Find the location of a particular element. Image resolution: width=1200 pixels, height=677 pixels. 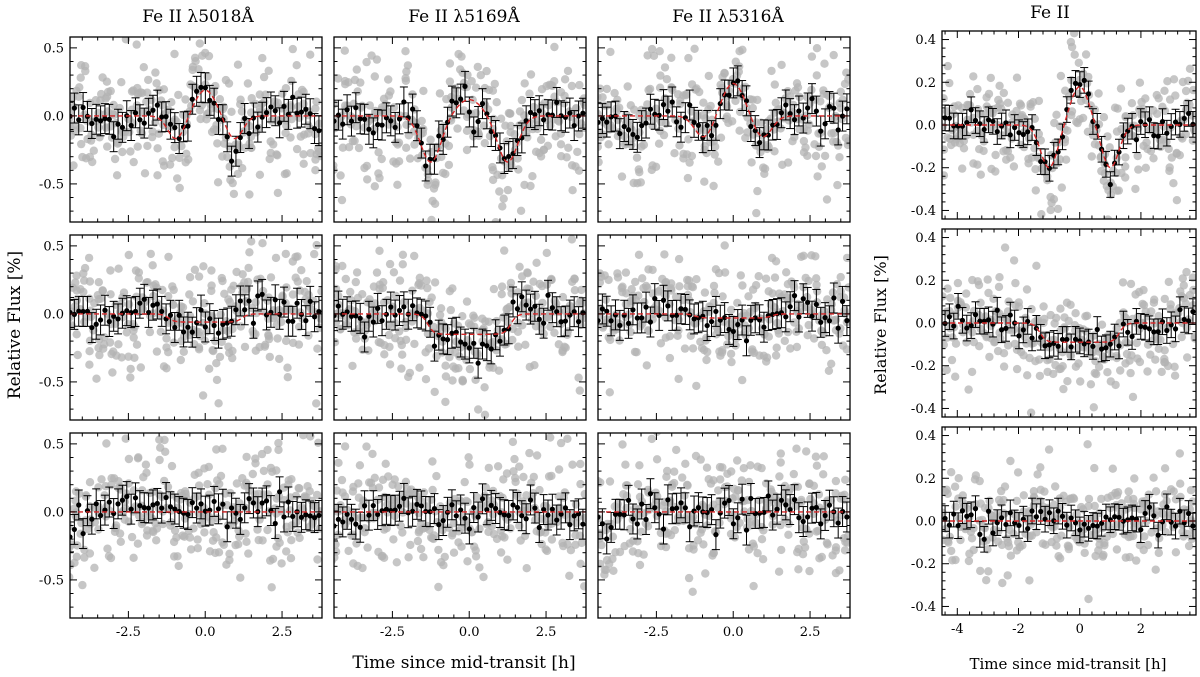

column-title-5169: Fe II λ5169Å is located at coordinates (464, 16).